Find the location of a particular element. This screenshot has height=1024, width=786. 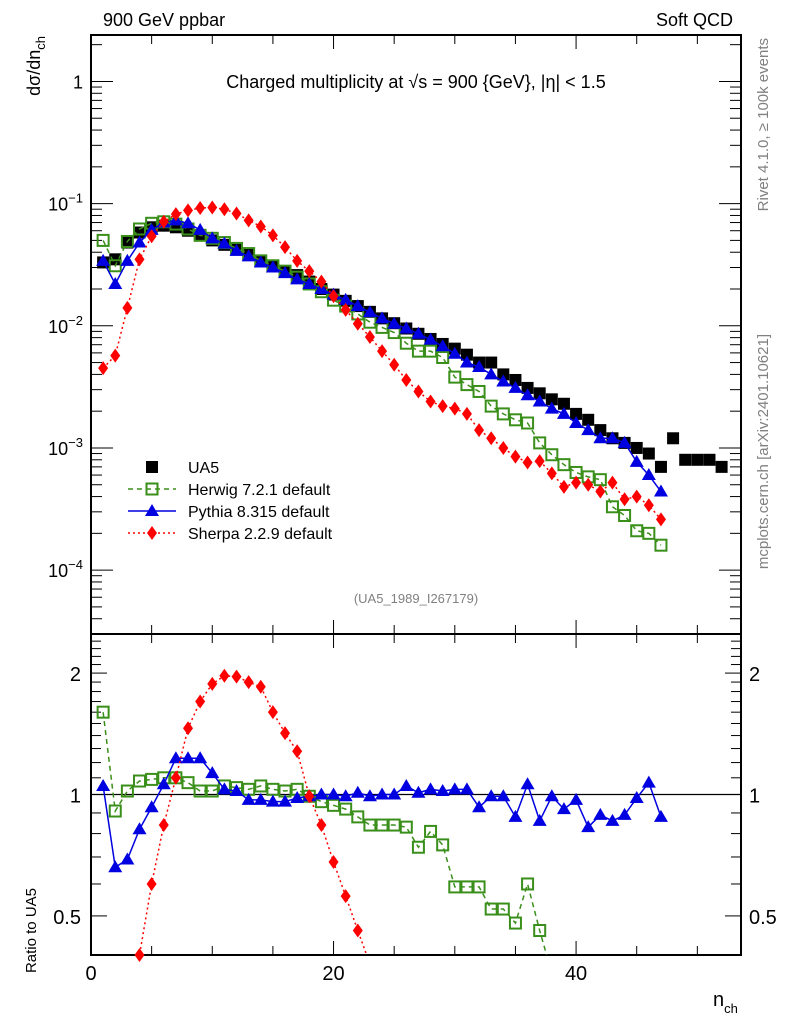

y-tick-label-base: 10 is located at coordinates (58, 205).